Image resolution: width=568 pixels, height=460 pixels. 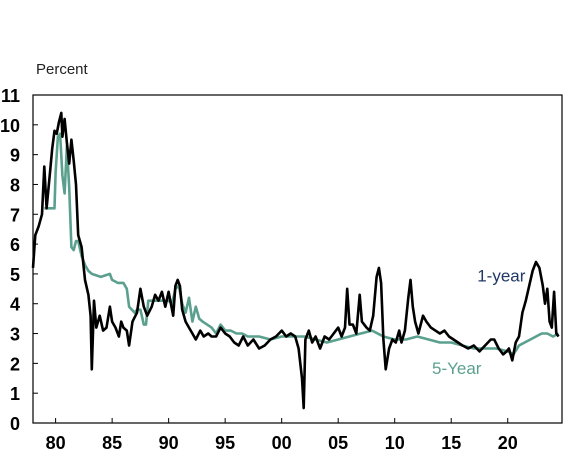 I want to click on series-labels: 1-year 5-Year, so click(x=479, y=321).